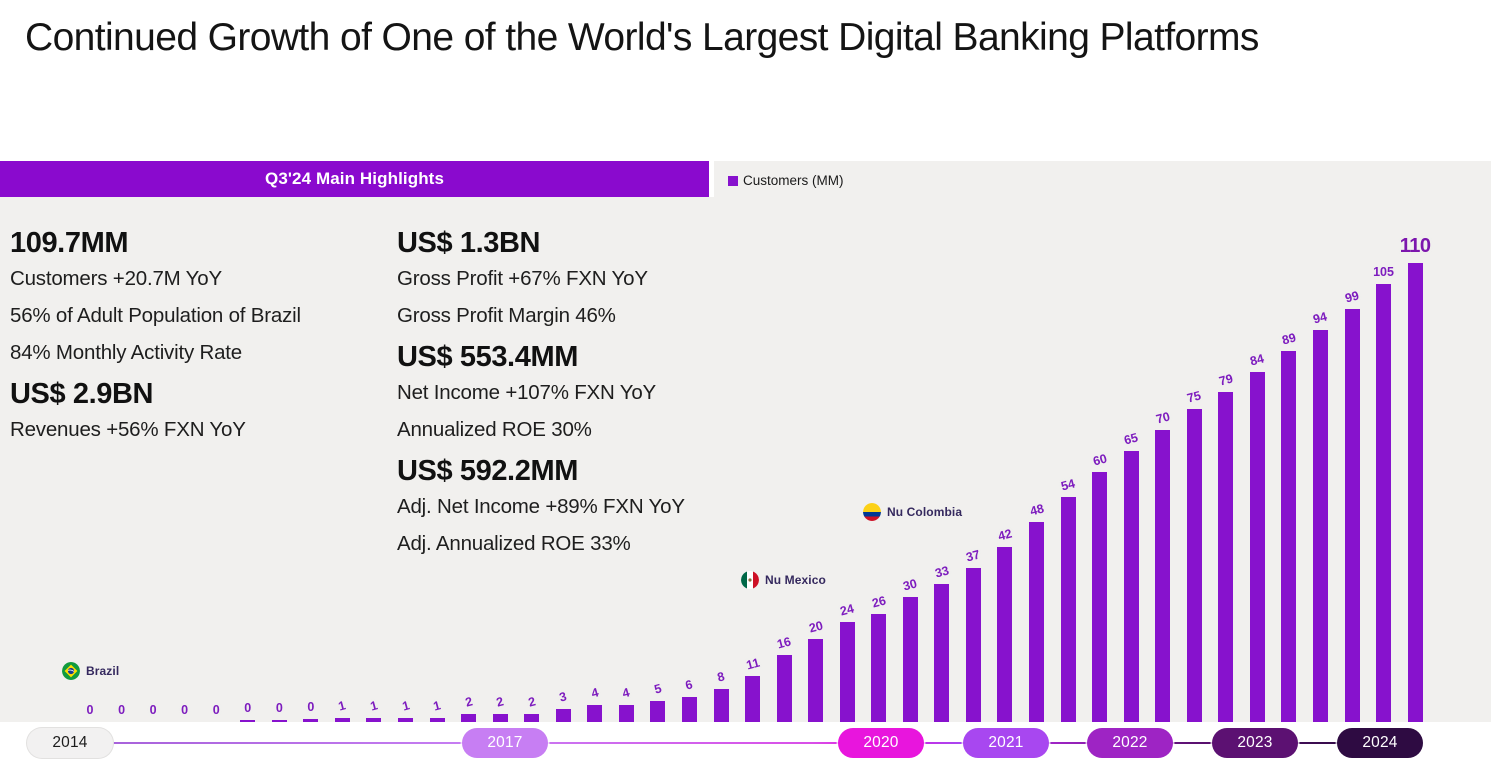 This screenshot has width=1491, height=767. Describe the element at coordinates (1320, 318) in the screenshot. I see `bar-value-label: 94` at that location.